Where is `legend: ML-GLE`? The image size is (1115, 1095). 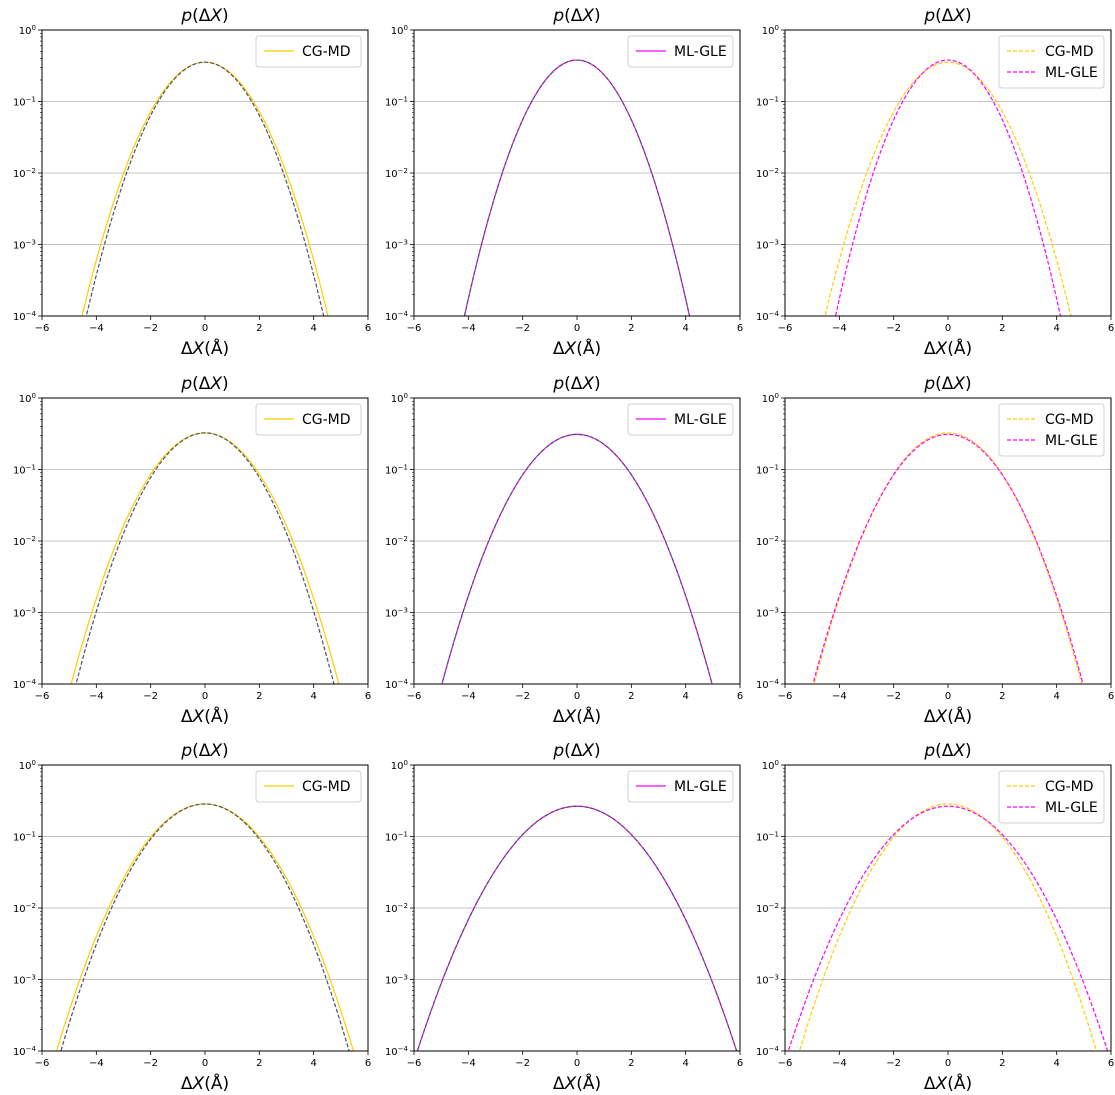 legend: ML-GLE is located at coordinates (680, 786).